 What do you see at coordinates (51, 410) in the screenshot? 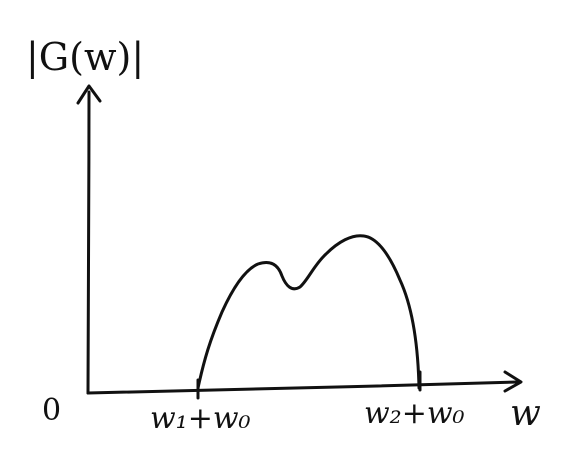
I see `origin-label: 0` at bounding box center [51, 410].